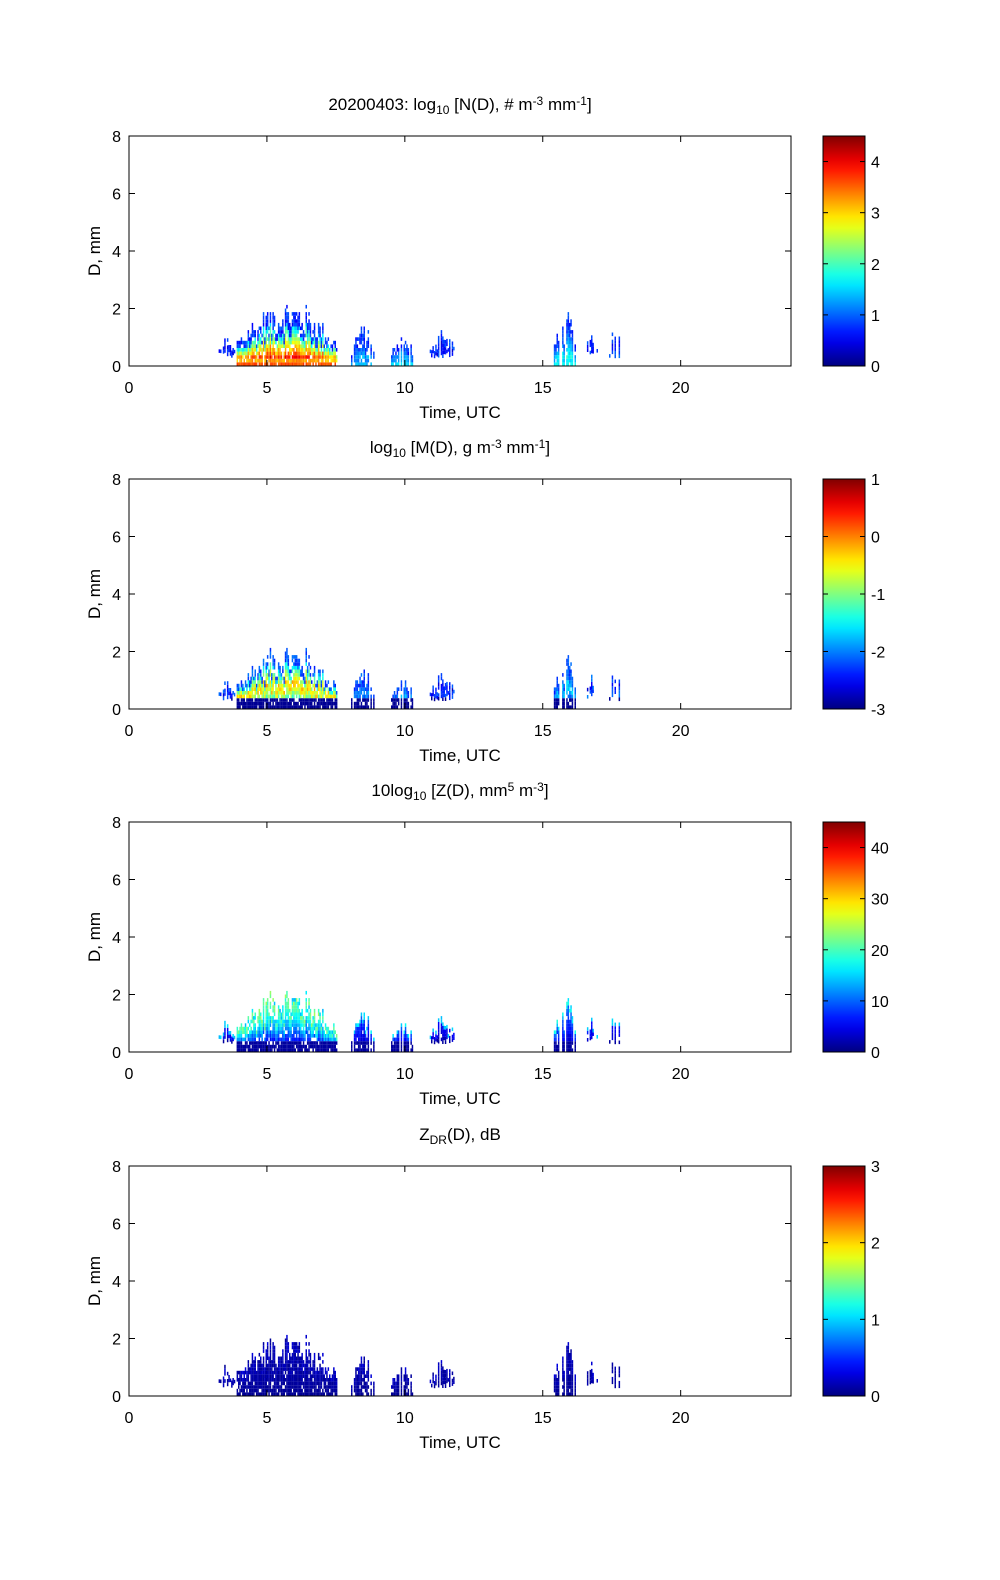 This screenshot has height=1580, width=1000. Describe the element at coordinates (94, 251) in the screenshot. I see `y-axis-label: D, mm` at that location.